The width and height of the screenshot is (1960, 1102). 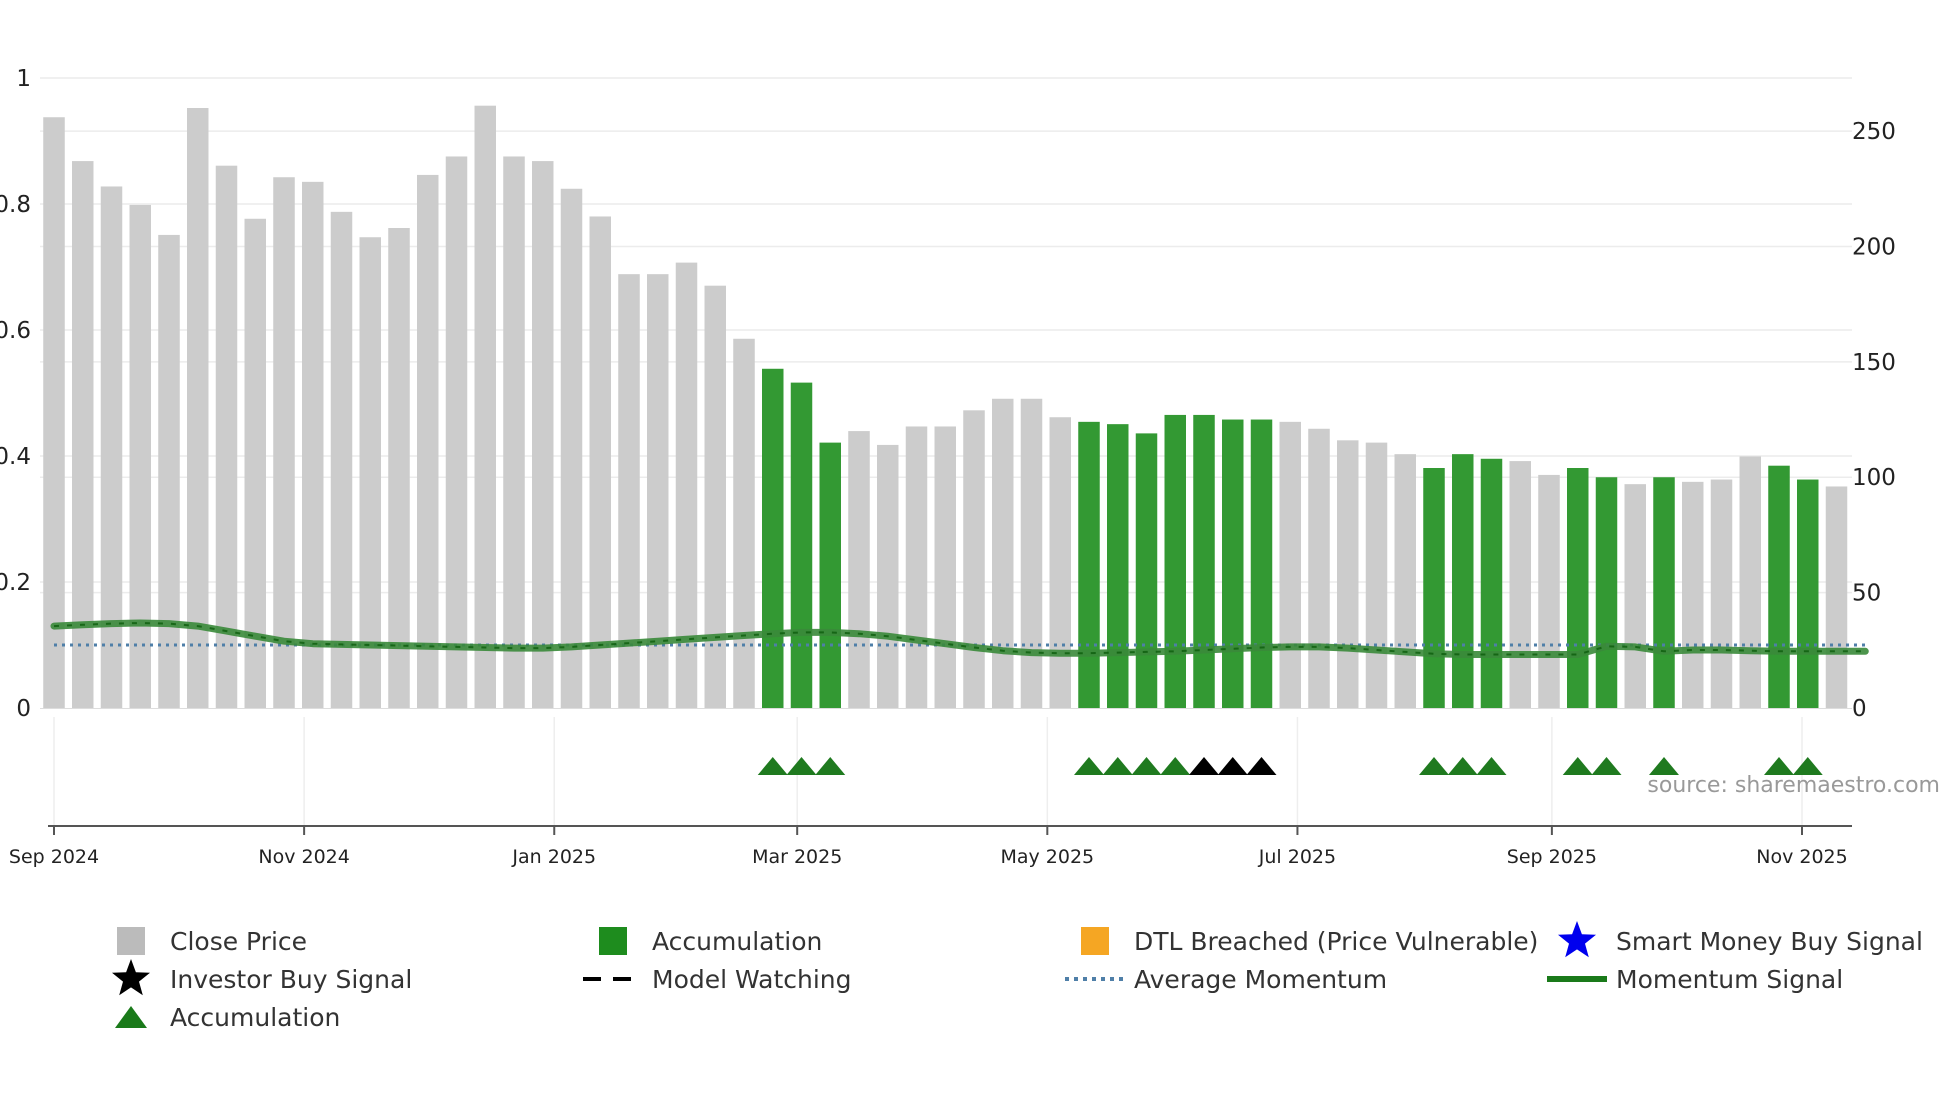 I want to click on signal-markers, so click(x=1290, y=766).